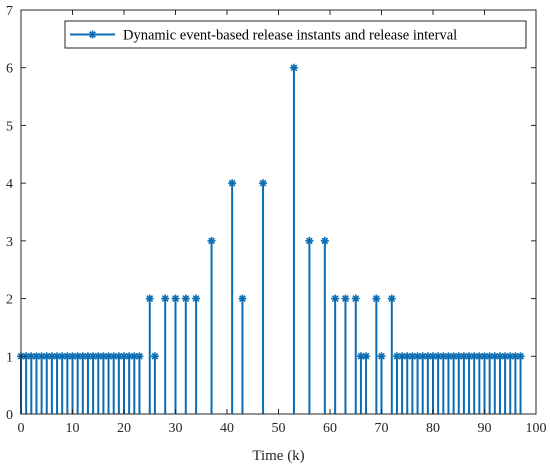 This screenshot has width=550, height=466. I want to click on legend-box, so click(295, 34).